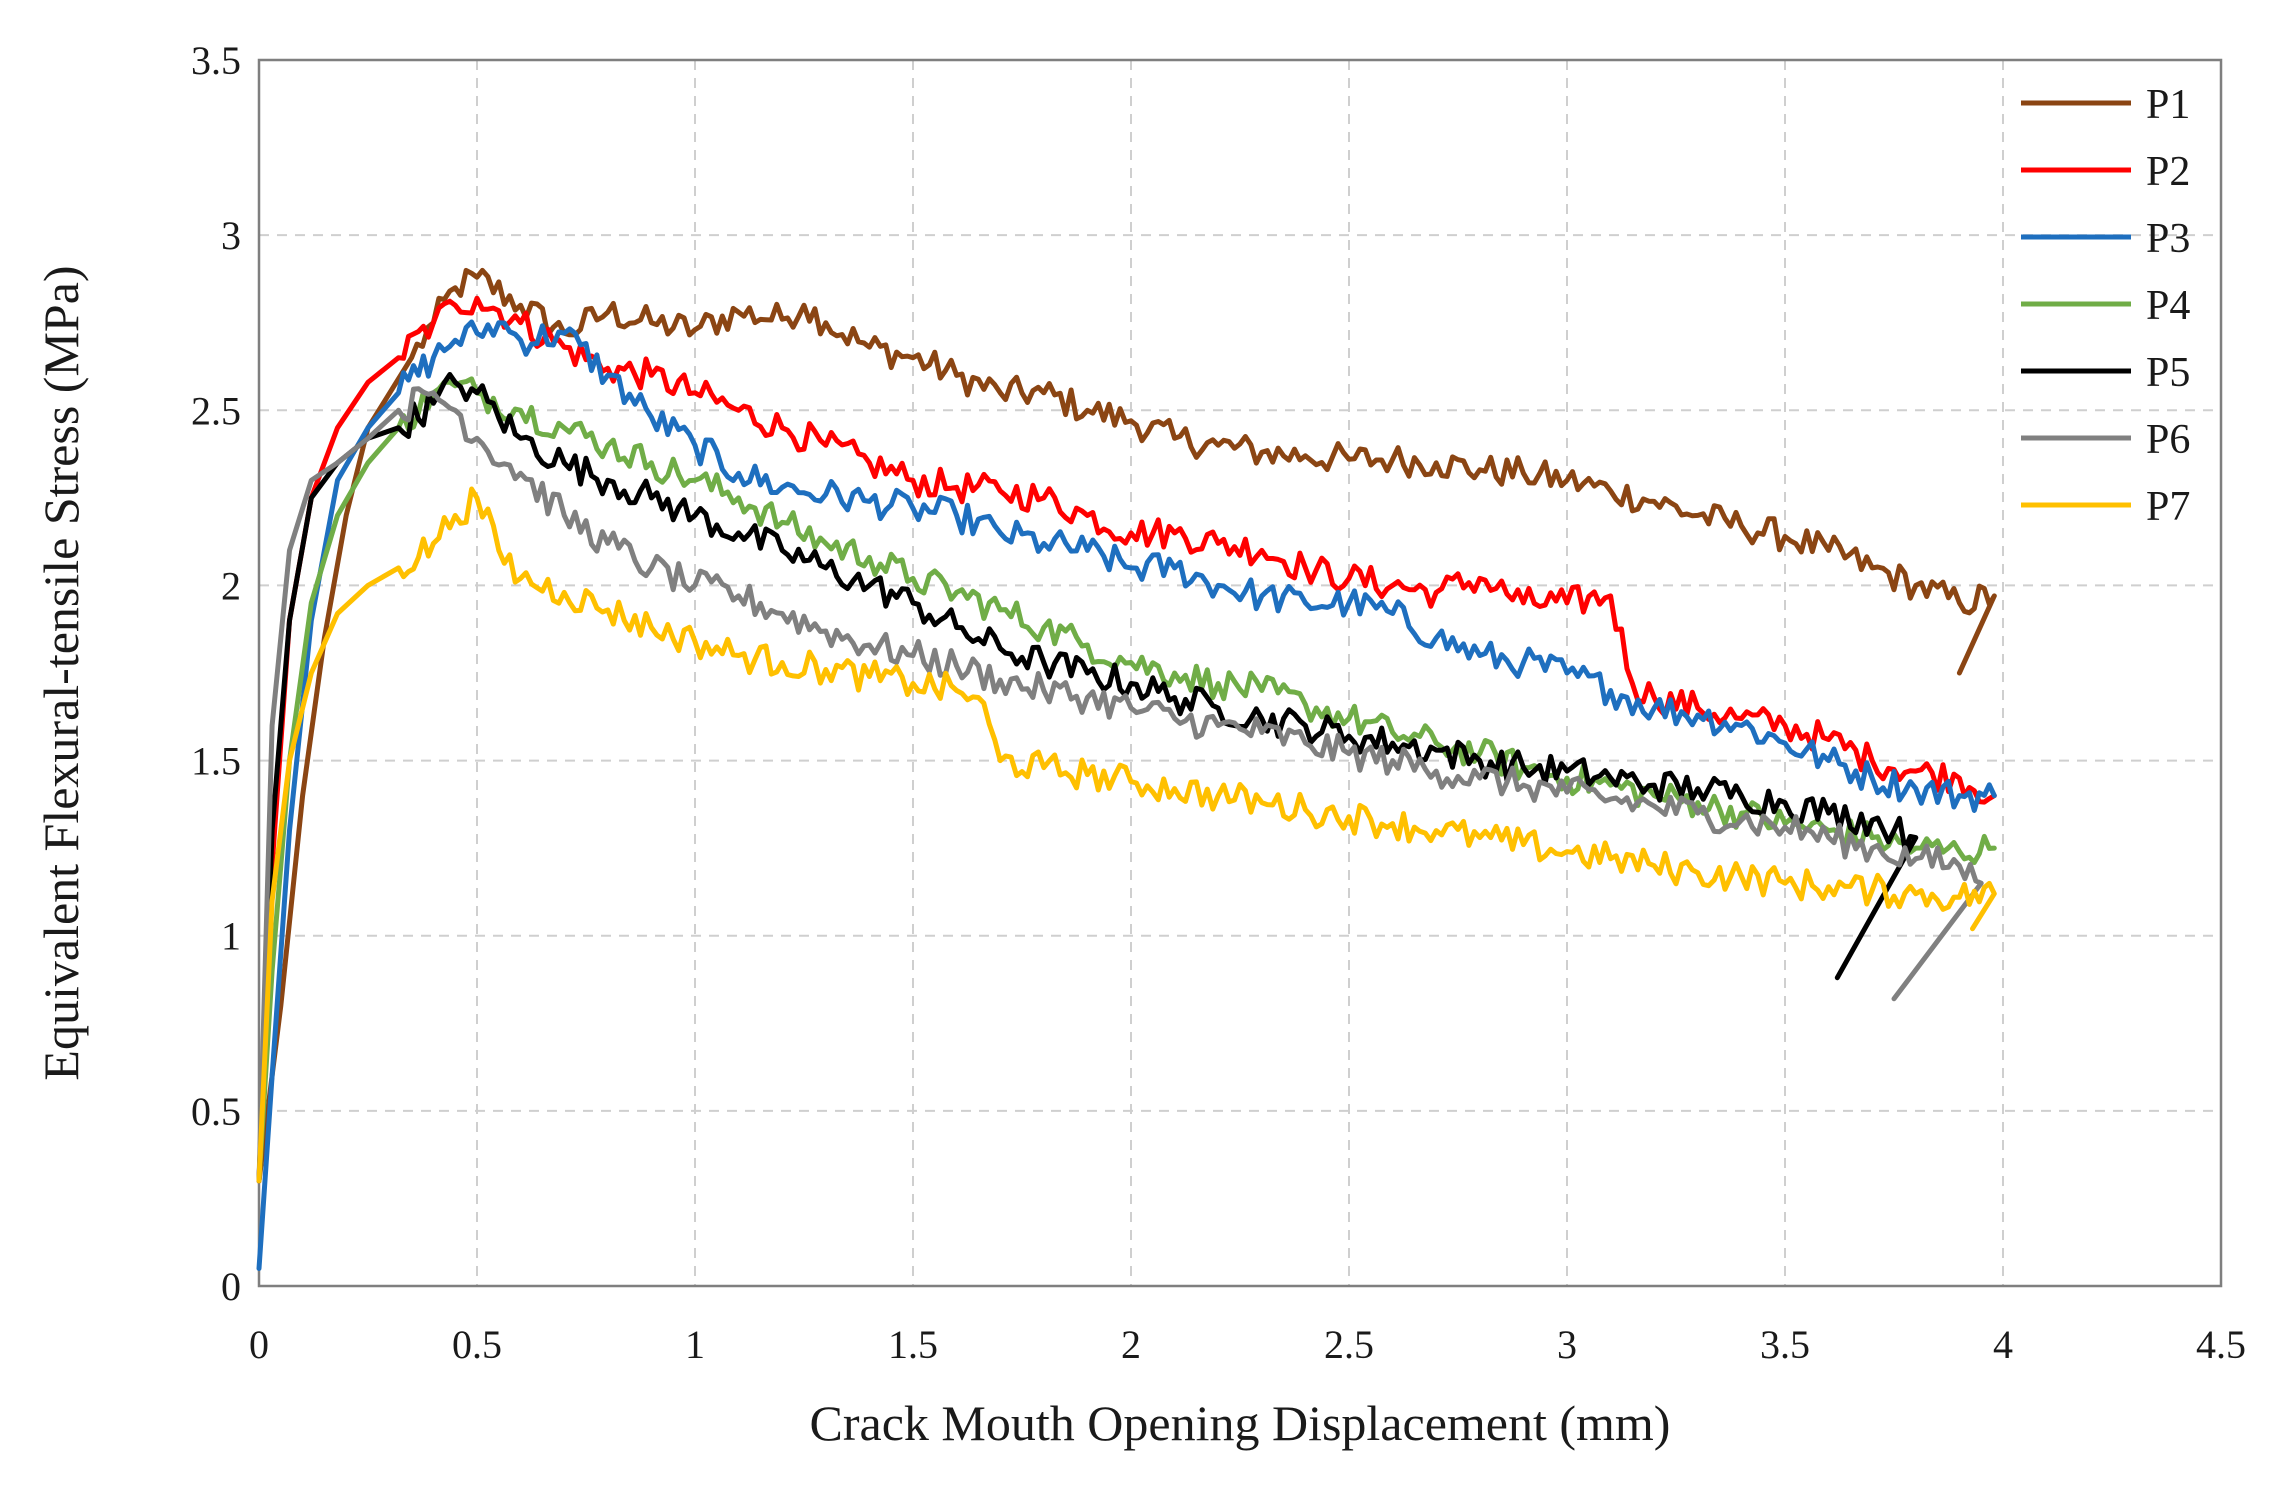 This screenshot has height=1487, width=2289. What do you see at coordinates (2105, 306) in the screenshot?
I see `legend: P1 P2 P3 P4 P5 P6 P7` at bounding box center [2105, 306].